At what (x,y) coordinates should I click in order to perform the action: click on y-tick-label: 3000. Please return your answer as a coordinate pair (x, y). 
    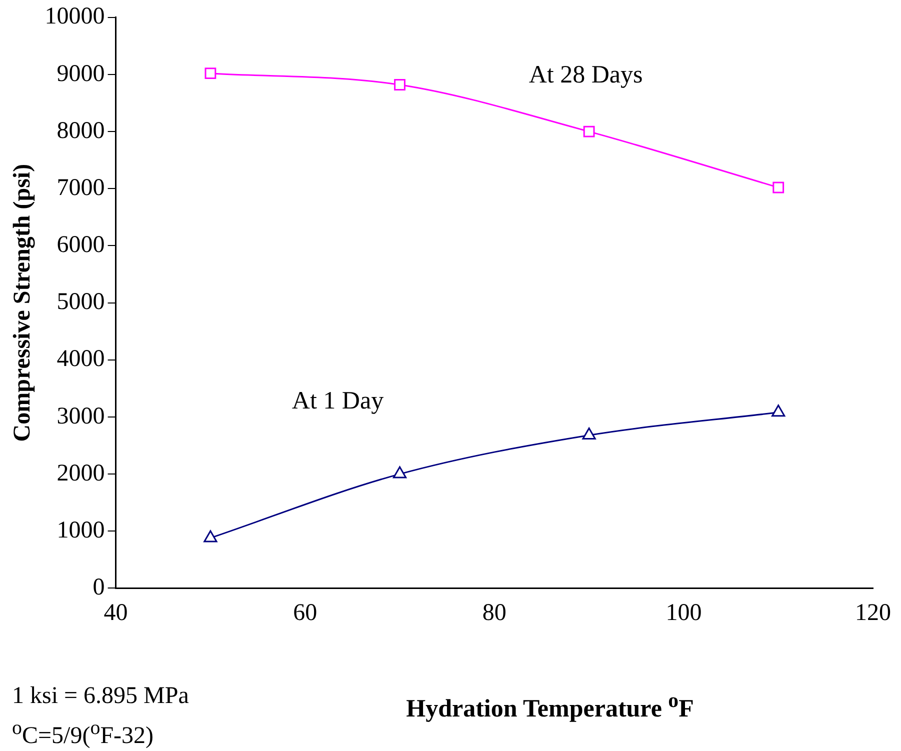
    Looking at the image, I should click on (80, 416).